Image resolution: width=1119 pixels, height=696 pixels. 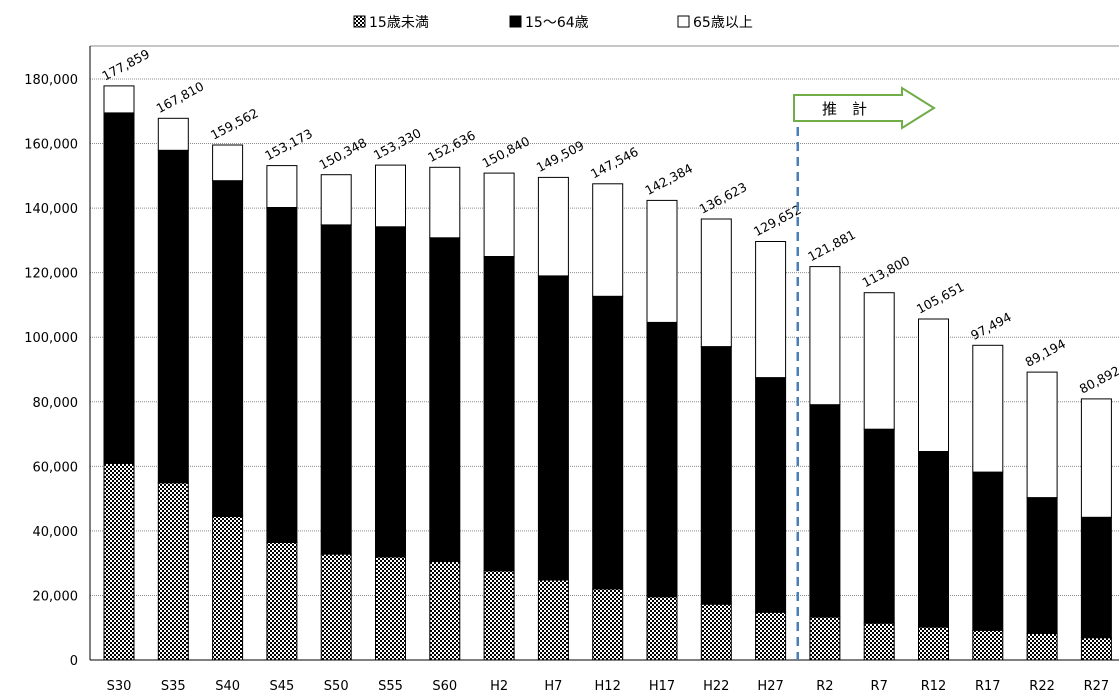 What do you see at coordinates (125, 65) in the screenshot?
I see `total-label: 177,859` at bounding box center [125, 65].